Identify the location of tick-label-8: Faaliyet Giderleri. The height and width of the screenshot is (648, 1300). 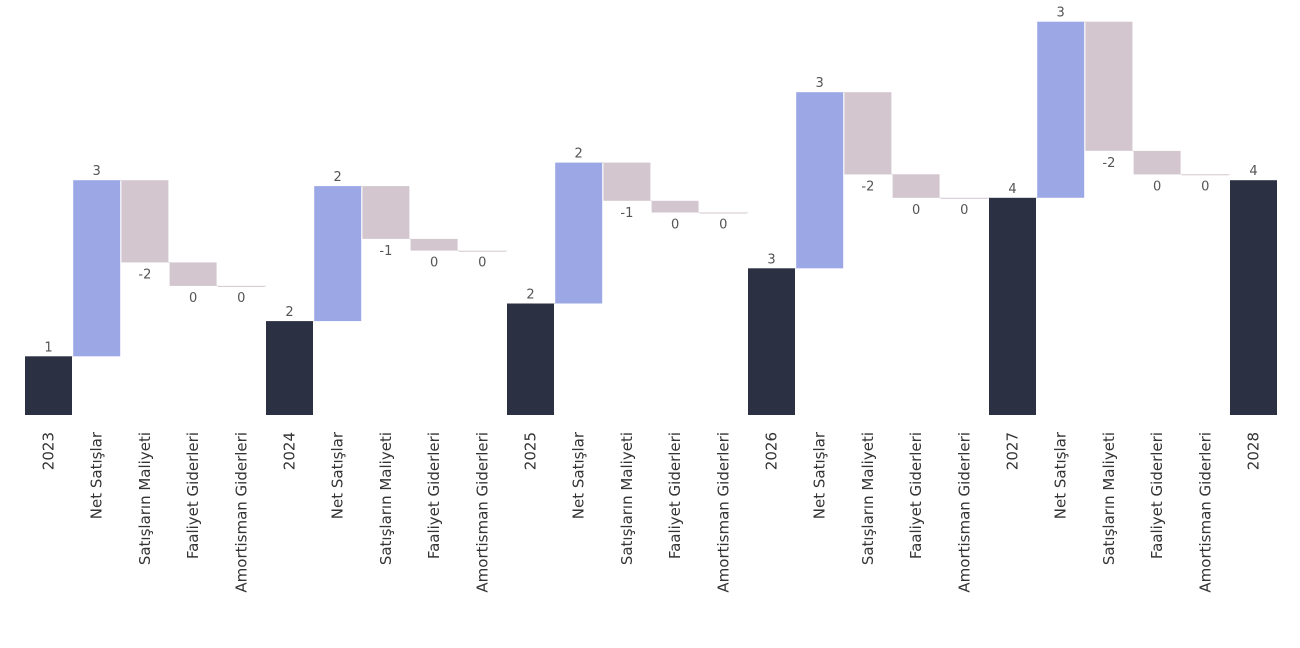
(434, 495).